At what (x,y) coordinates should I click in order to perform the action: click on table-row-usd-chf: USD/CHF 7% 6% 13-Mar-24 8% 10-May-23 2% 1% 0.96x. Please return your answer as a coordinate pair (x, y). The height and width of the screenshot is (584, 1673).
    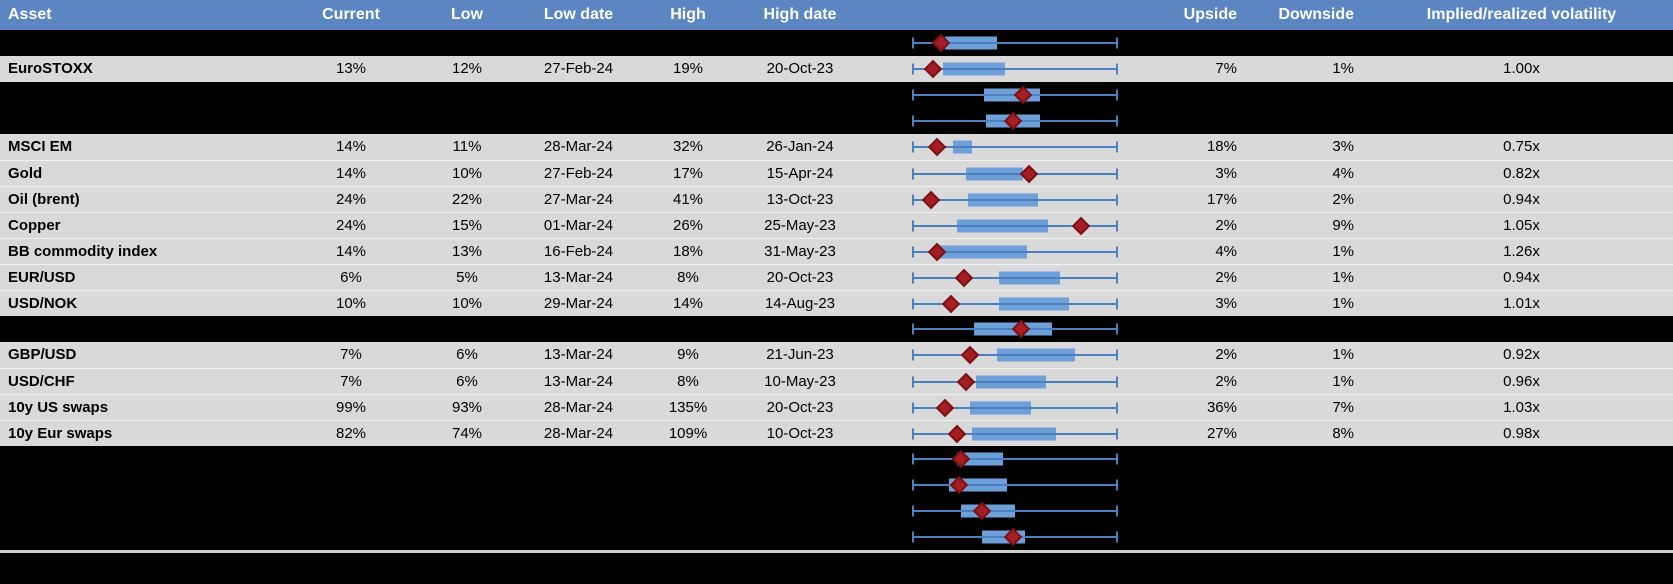
    Looking at the image, I should click on (836, 381).